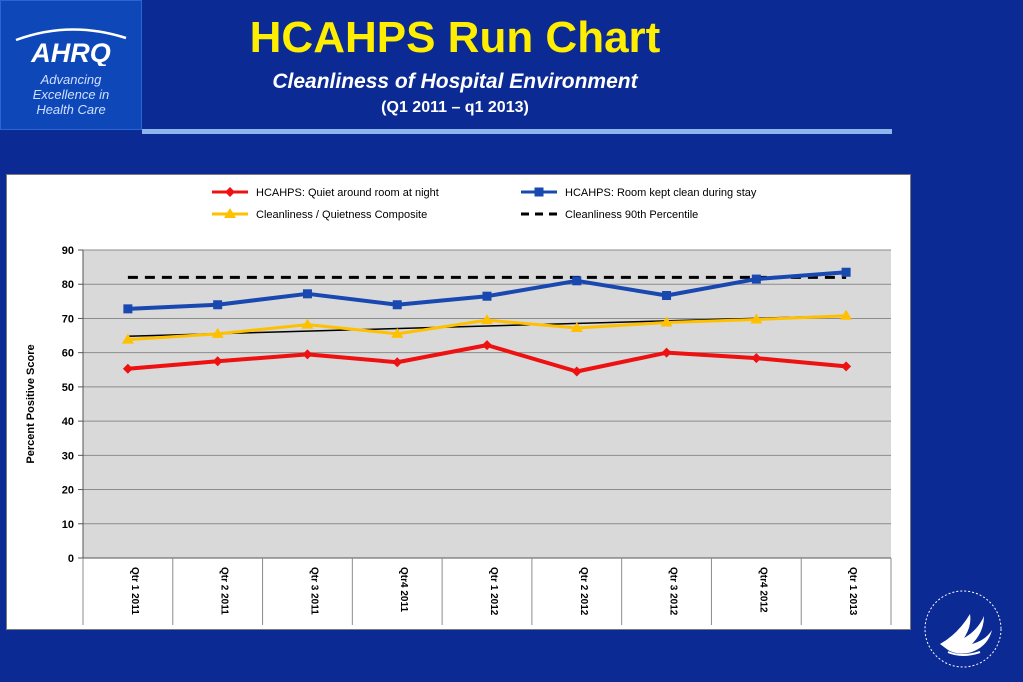 Image resolution: width=1023 pixels, height=682 pixels. What do you see at coordinates (493, 591) in the screenshot?
I see `x-tick-label: Qtr 1 2012` at bounding box center [493, 591].